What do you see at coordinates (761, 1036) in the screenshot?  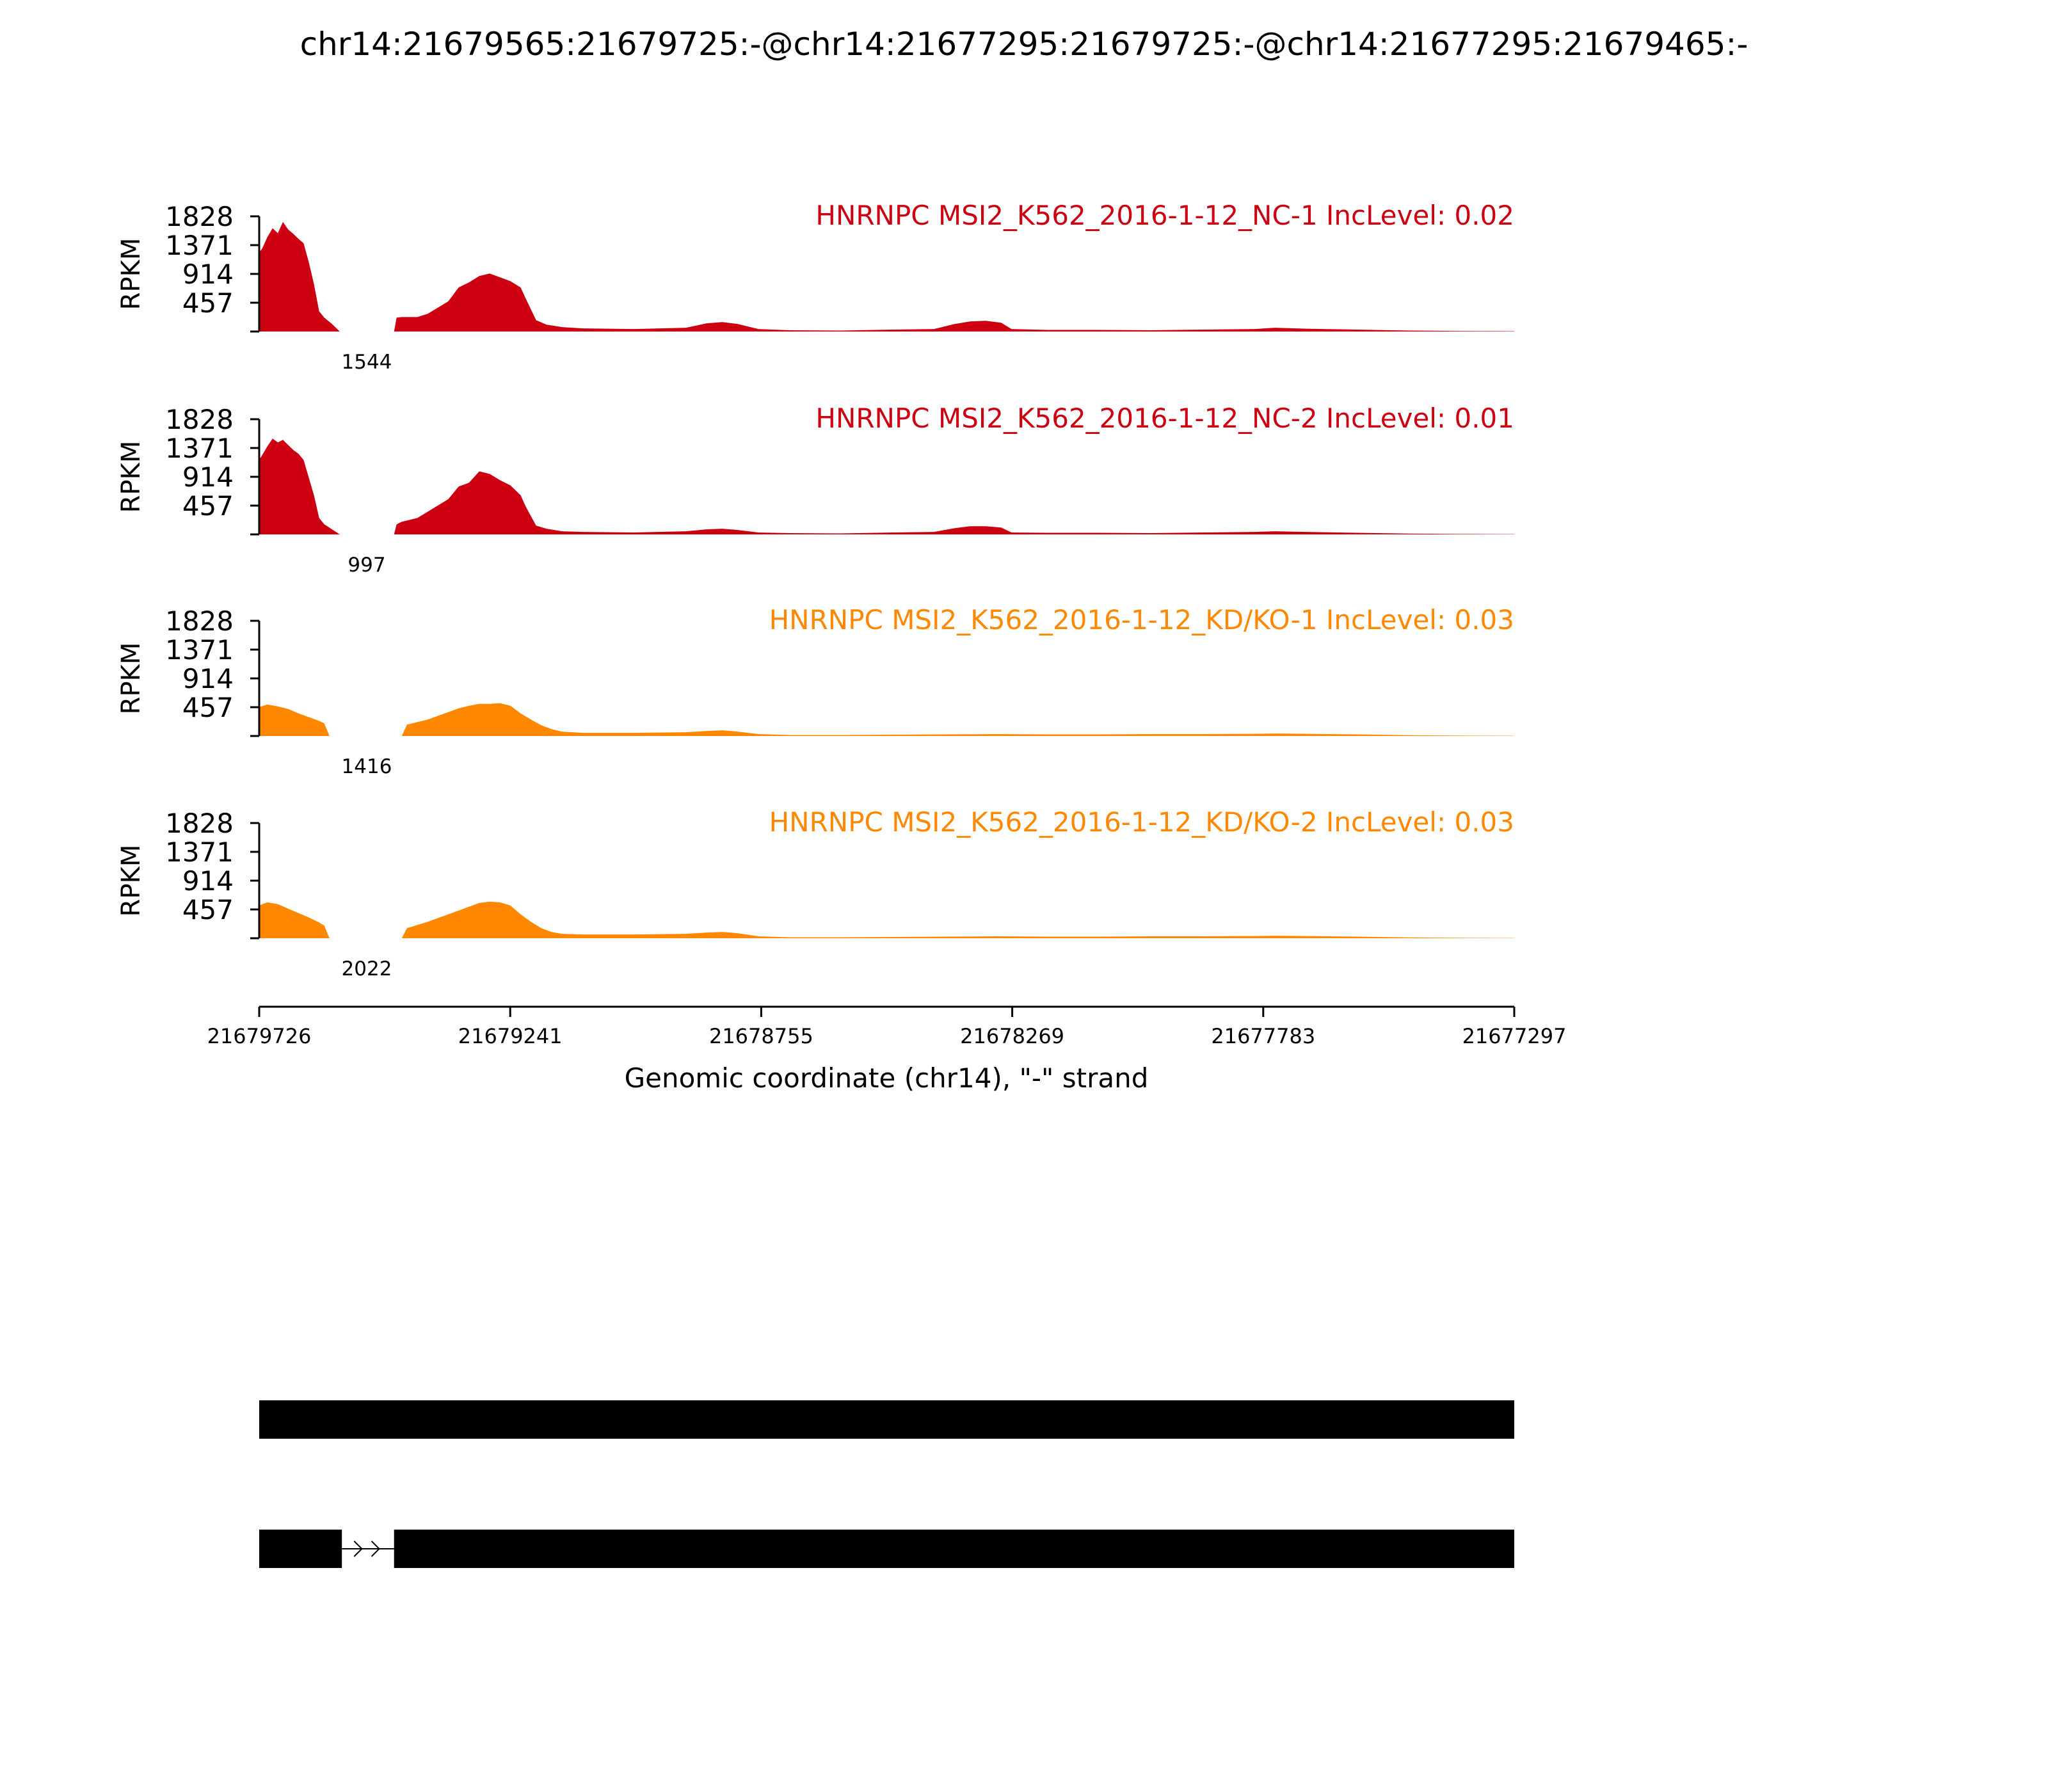 I see `x-tick-label: 21678755` at bounding box center [761, 1036].